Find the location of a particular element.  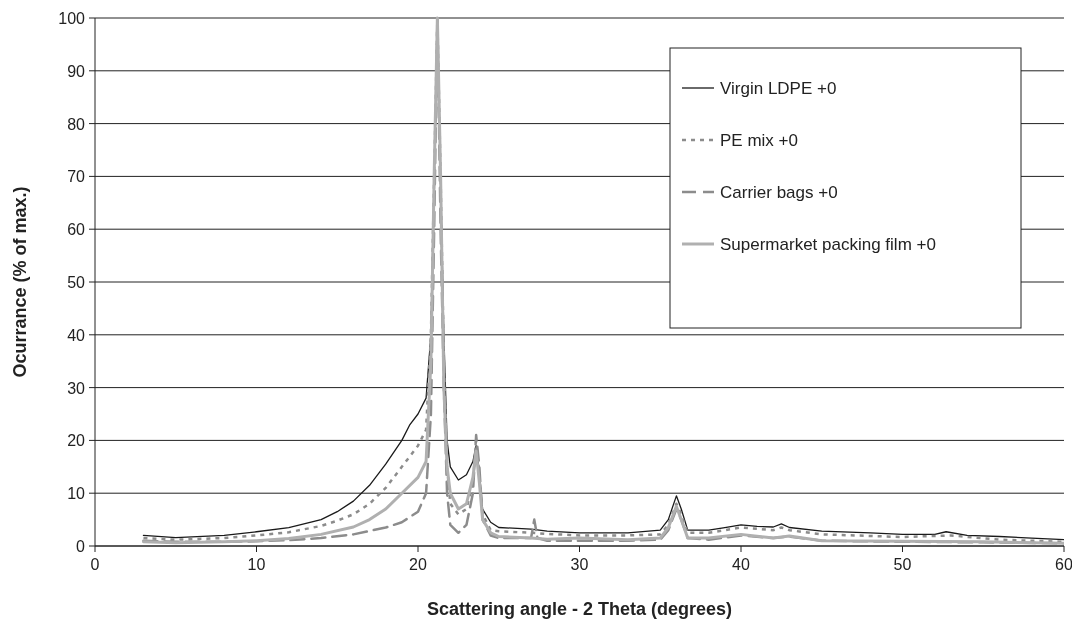

x-tick-label: 60 is located at coordinates (1063, 564).